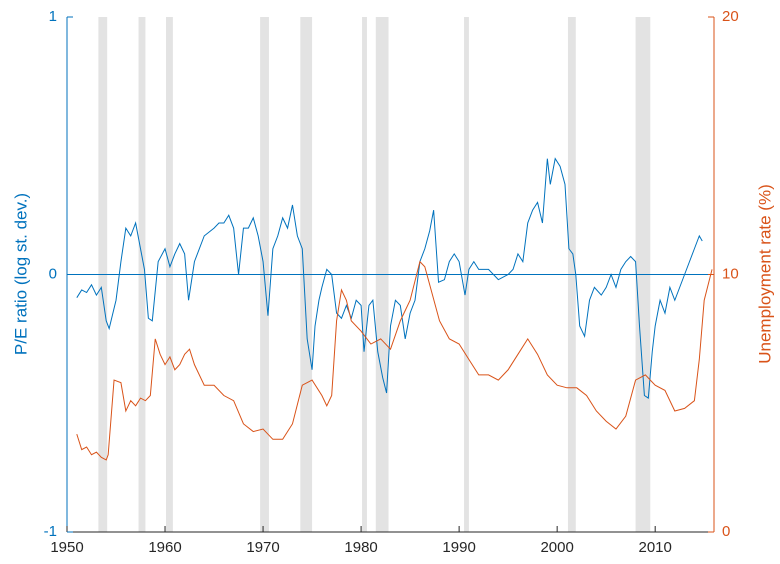  Describe the element at coordinates (53, 16) in the screenshot. I see `y-tick-label: 1` at that location.